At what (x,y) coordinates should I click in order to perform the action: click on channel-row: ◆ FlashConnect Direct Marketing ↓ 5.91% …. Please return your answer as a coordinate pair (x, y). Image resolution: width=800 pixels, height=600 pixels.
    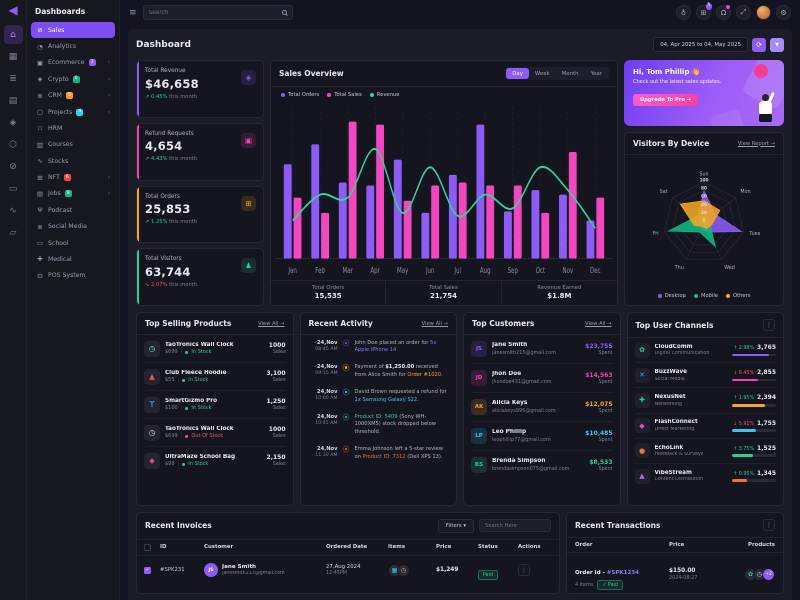
    Looking at the image, I should click on (705, 426).